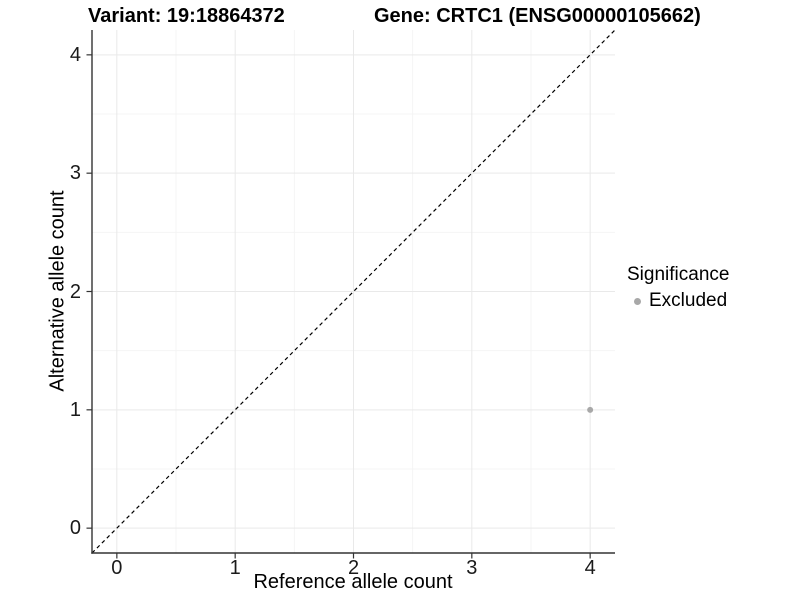 The image size is (800, 600). I want to click on data-point, so click(590, 409).